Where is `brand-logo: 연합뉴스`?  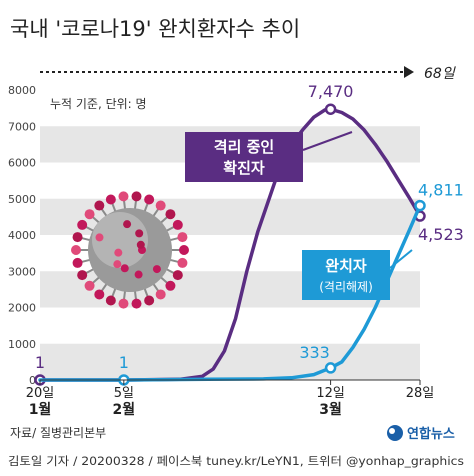
brand-logo: 연합뉴스 is located at coordinates (421, 433).